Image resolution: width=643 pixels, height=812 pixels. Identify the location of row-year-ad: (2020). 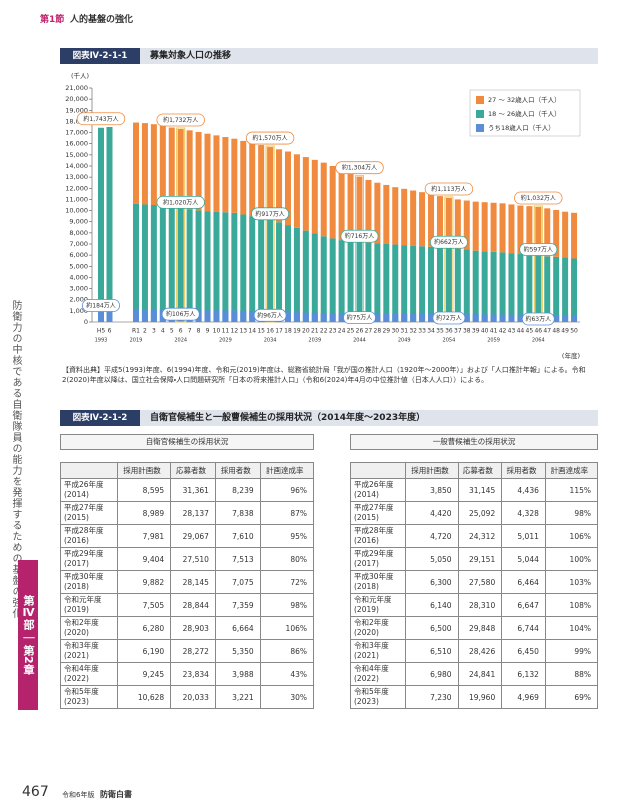
(76, 632).